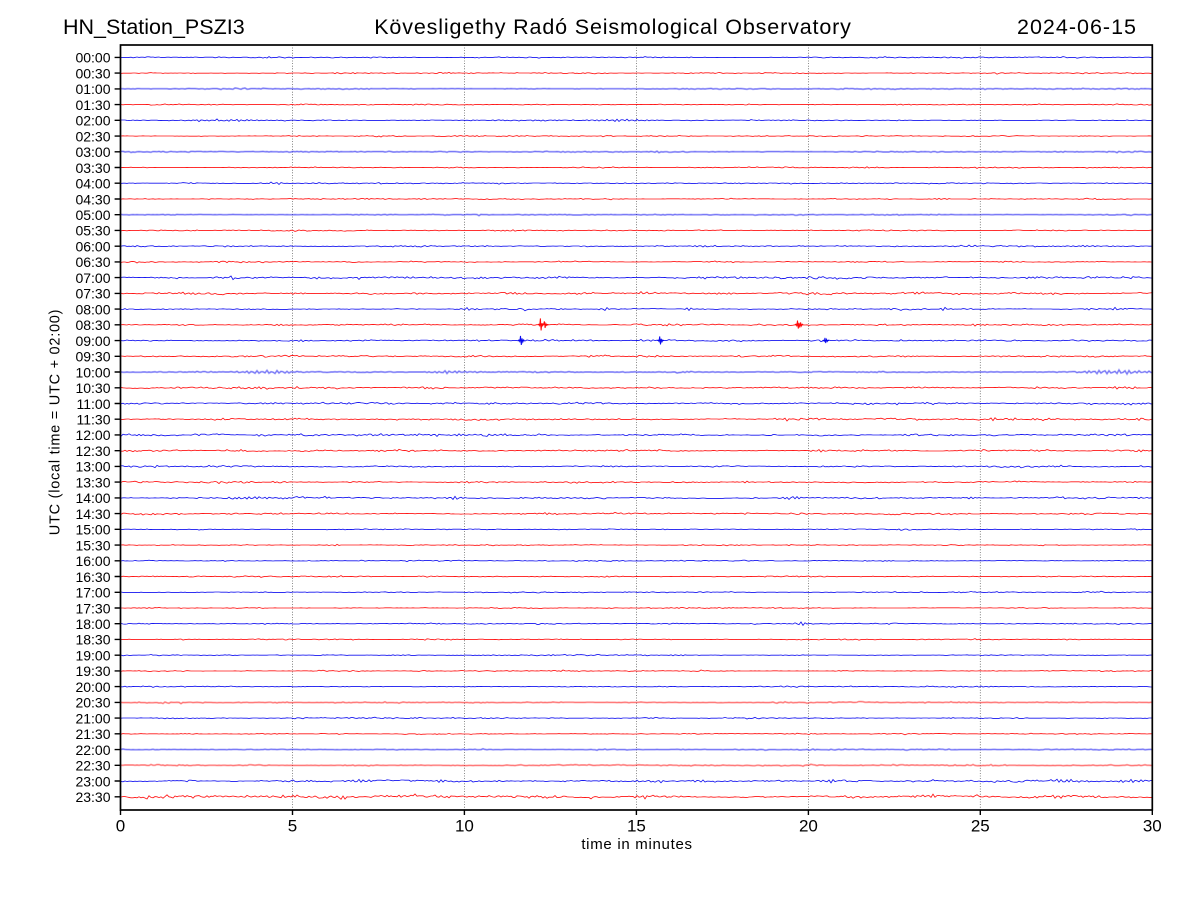  I want to click on svg-text: 10, so click(464, 826).